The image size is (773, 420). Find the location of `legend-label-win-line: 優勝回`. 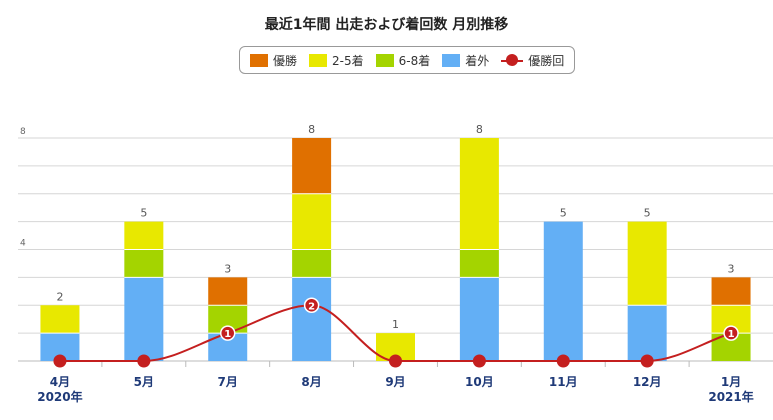

legend-label-win-line: 優勝回 is located at coordinates (546, 60).